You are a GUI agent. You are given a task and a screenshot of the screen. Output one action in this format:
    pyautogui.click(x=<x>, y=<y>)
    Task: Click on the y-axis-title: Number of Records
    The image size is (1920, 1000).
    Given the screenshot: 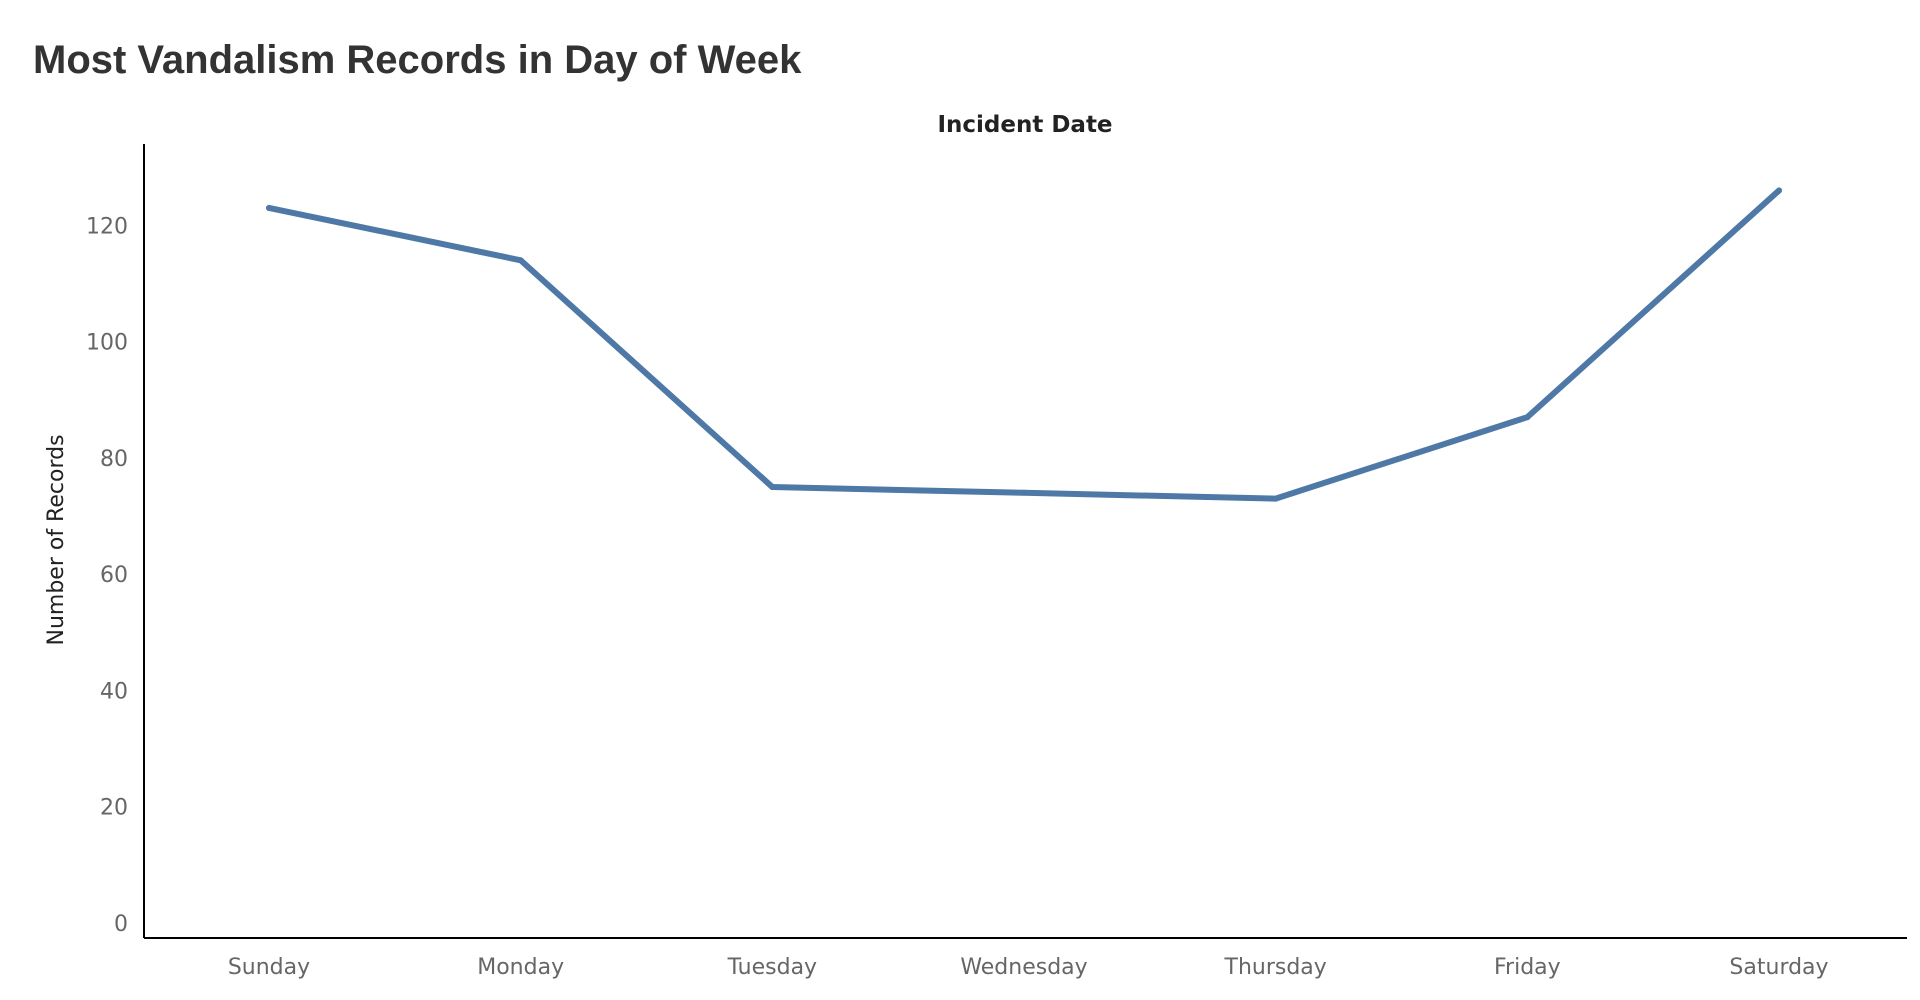 What is the action you would take?
    pyautogui.click(x=56, y=539)
    